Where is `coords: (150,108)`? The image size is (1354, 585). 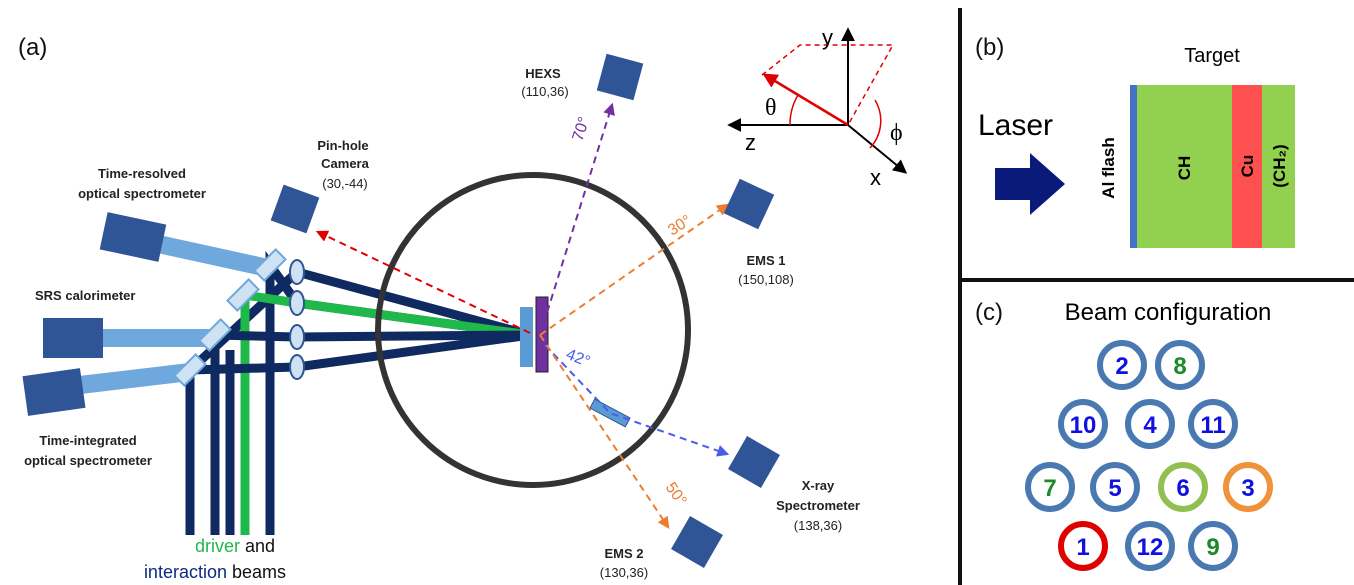
coords: (150,108) is located at coordinates (766, 279).